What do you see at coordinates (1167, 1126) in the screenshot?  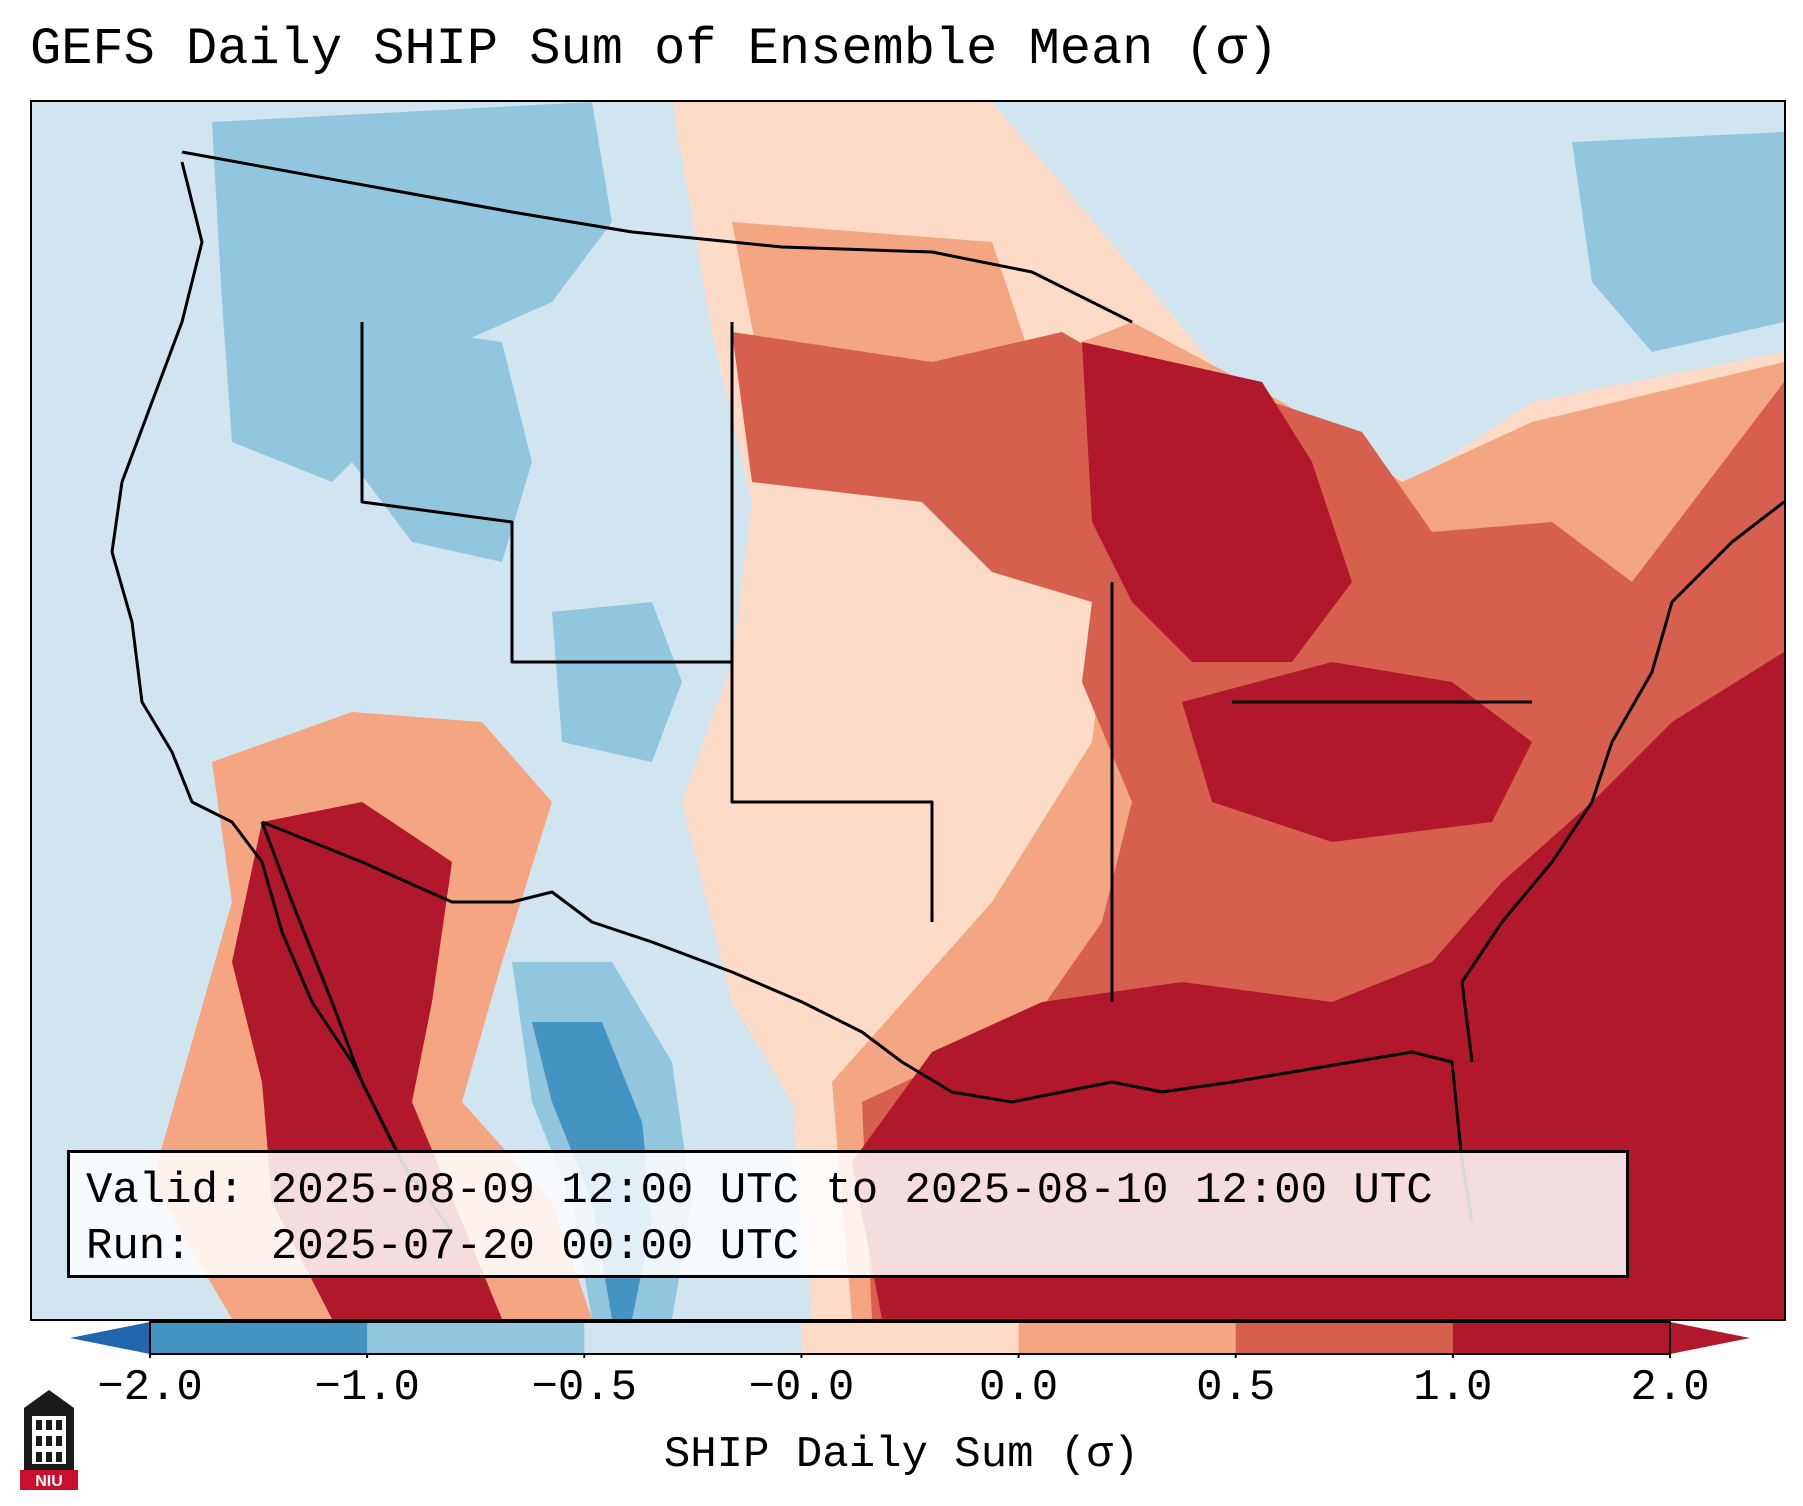 I see `gulf-coastline` at bounding box center [1167, 1126].